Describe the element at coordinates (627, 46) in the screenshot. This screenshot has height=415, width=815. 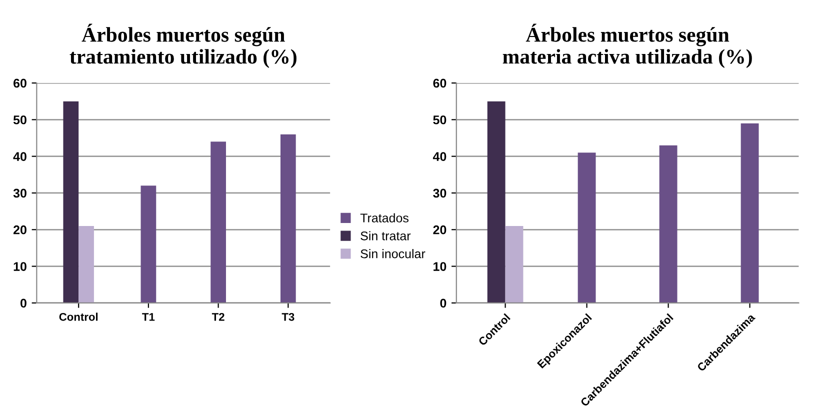
I see `chart-title: Árboles muertos según materia activa utilizada (%)` at that location.